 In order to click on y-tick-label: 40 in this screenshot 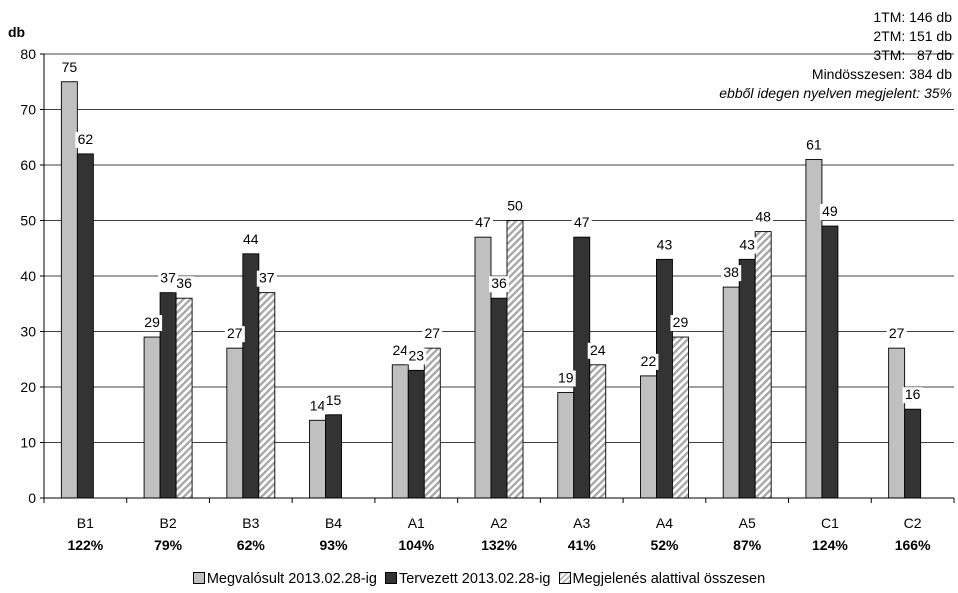, I will do `click(28, 276)`.